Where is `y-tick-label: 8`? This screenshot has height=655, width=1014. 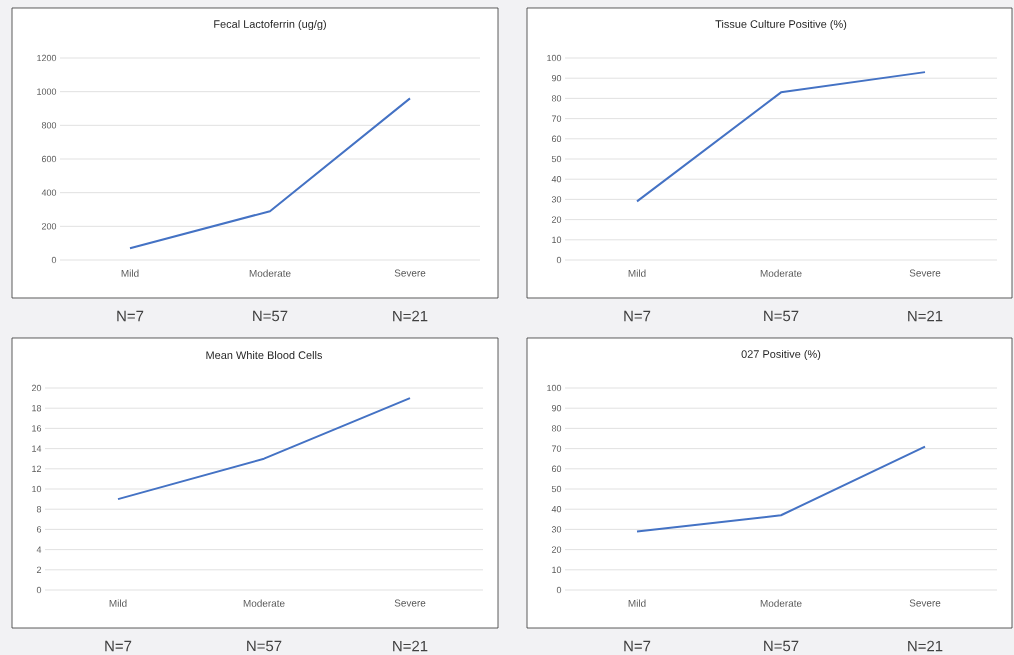
y-tick-label: 8 is located at coordinates (39, 509).